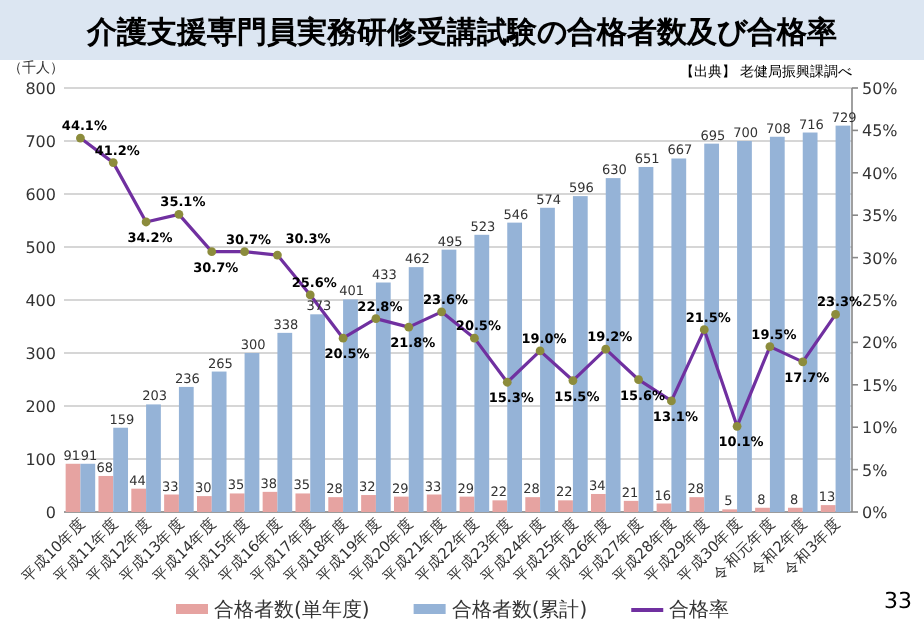 The height and width of the screenshot is (640, 924). I want to click on y2-tick-label: 30%, so click(880, 258).